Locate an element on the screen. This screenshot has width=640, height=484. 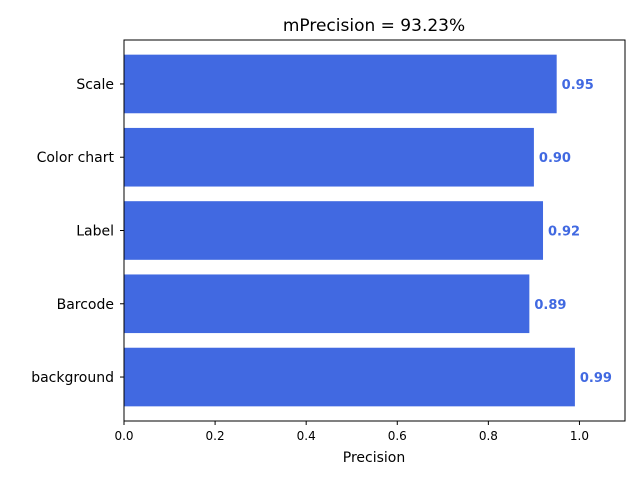
bar-background is located at coordinates (349, 377).